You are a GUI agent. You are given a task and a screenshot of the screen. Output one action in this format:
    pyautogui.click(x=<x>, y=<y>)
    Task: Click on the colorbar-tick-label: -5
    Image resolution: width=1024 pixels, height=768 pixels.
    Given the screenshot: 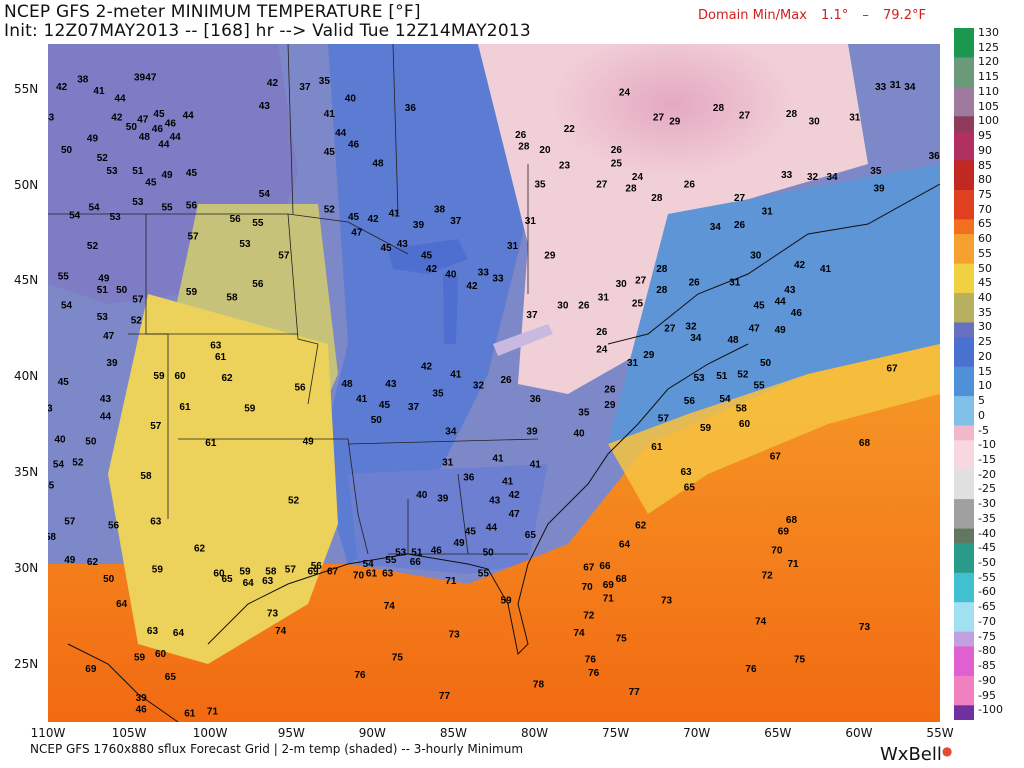 What is the action you would take?
    pyautogui.click(x=983, y=430)
    